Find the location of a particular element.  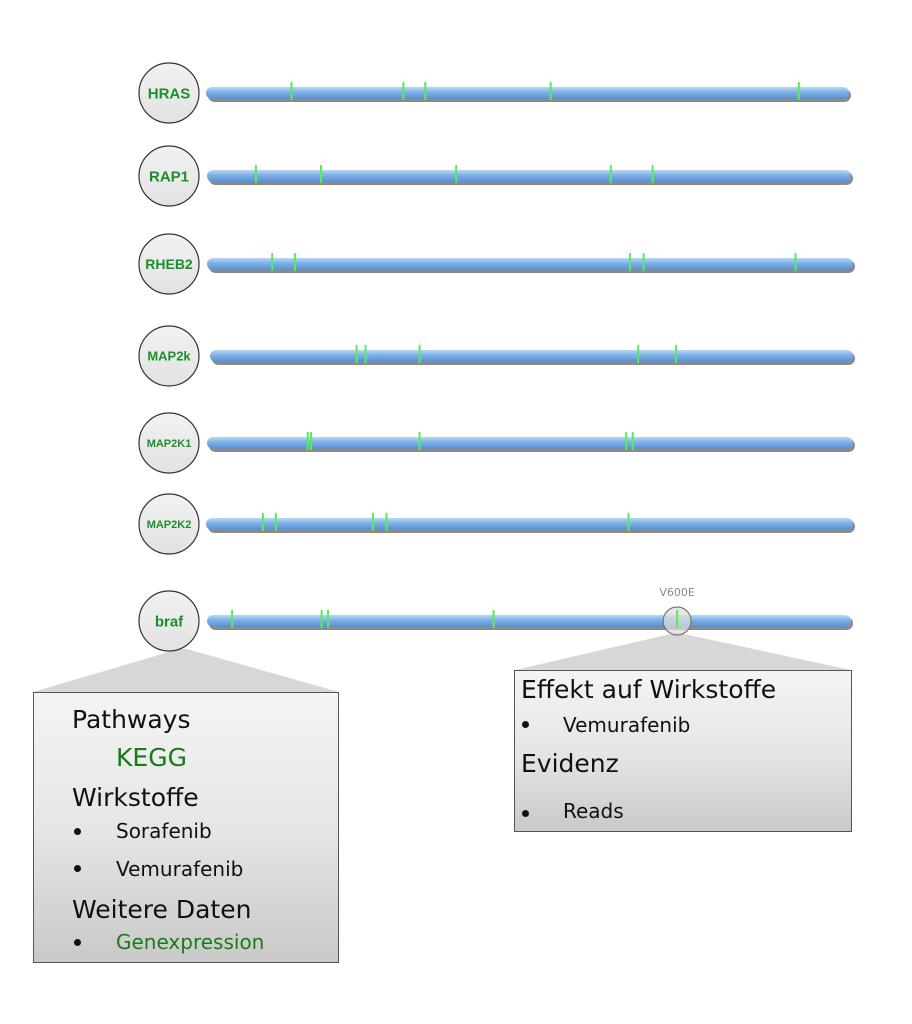

gene-row: MAP2K1 is located at coordinates (496, 443).